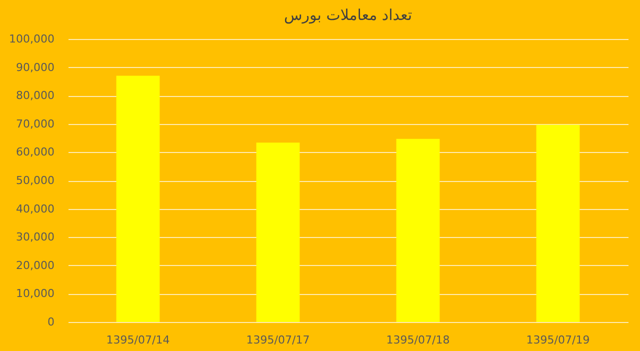 This screenshot has width=640, height=351. Describe the element at coordinates (35, 180) in the screenshot. I see `y-tick-label: 50,000` at that location.